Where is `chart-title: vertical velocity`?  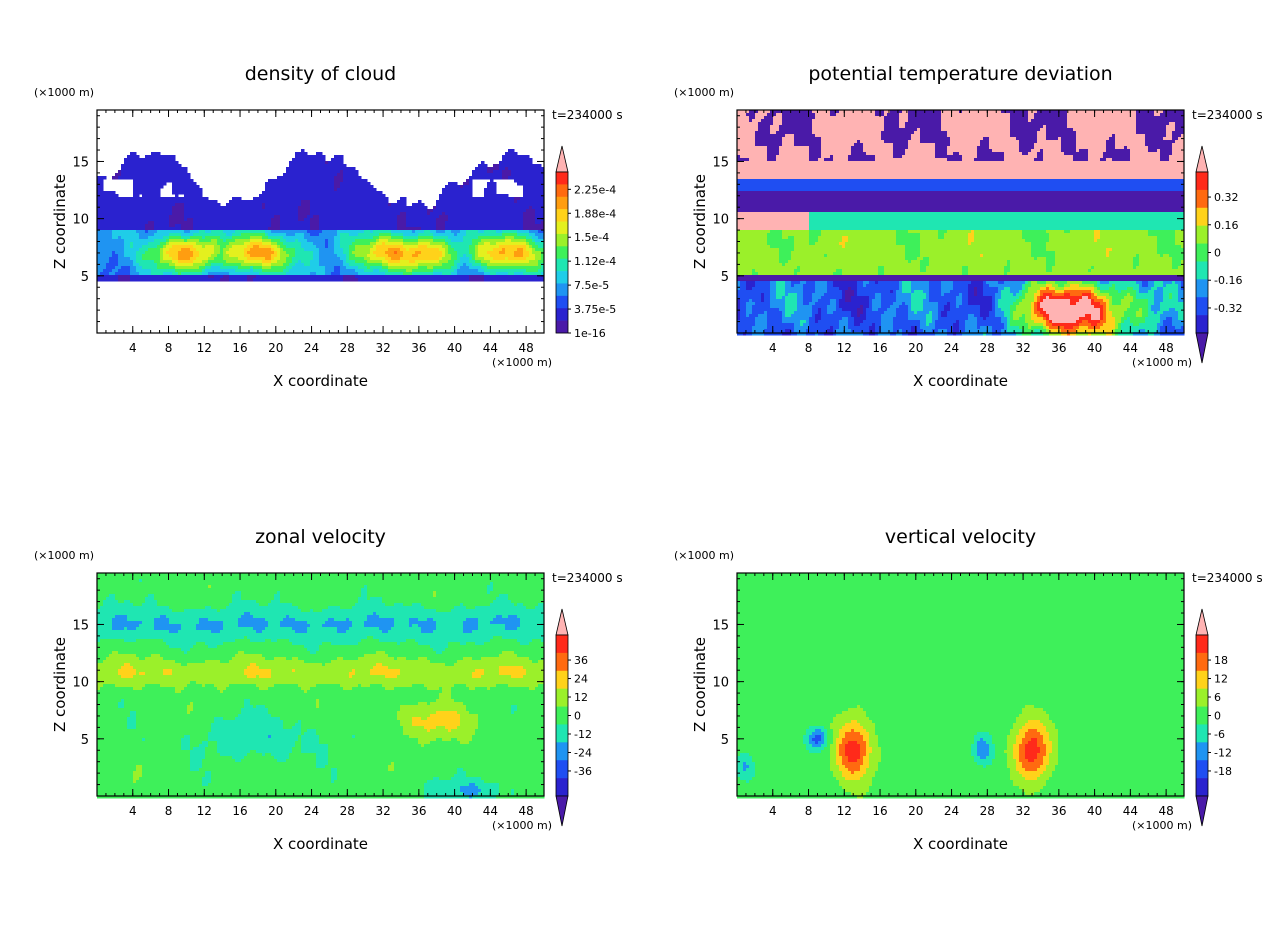 chart-title: vertical velocity is located at coordinates (960, 537).